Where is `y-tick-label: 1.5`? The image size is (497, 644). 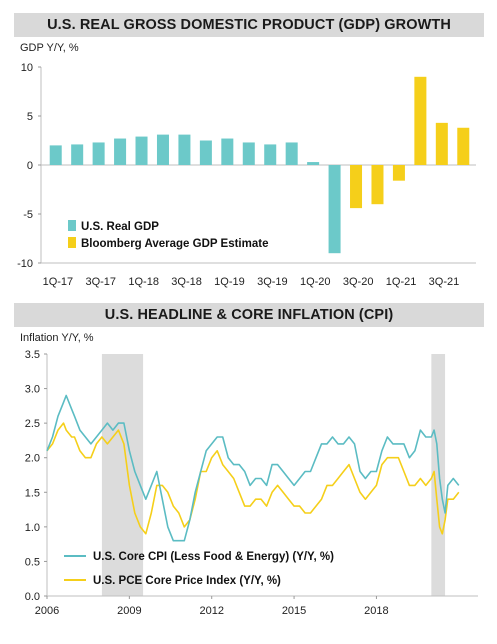 y-tick-label: 1.5 is located at coordinates (32, 493).